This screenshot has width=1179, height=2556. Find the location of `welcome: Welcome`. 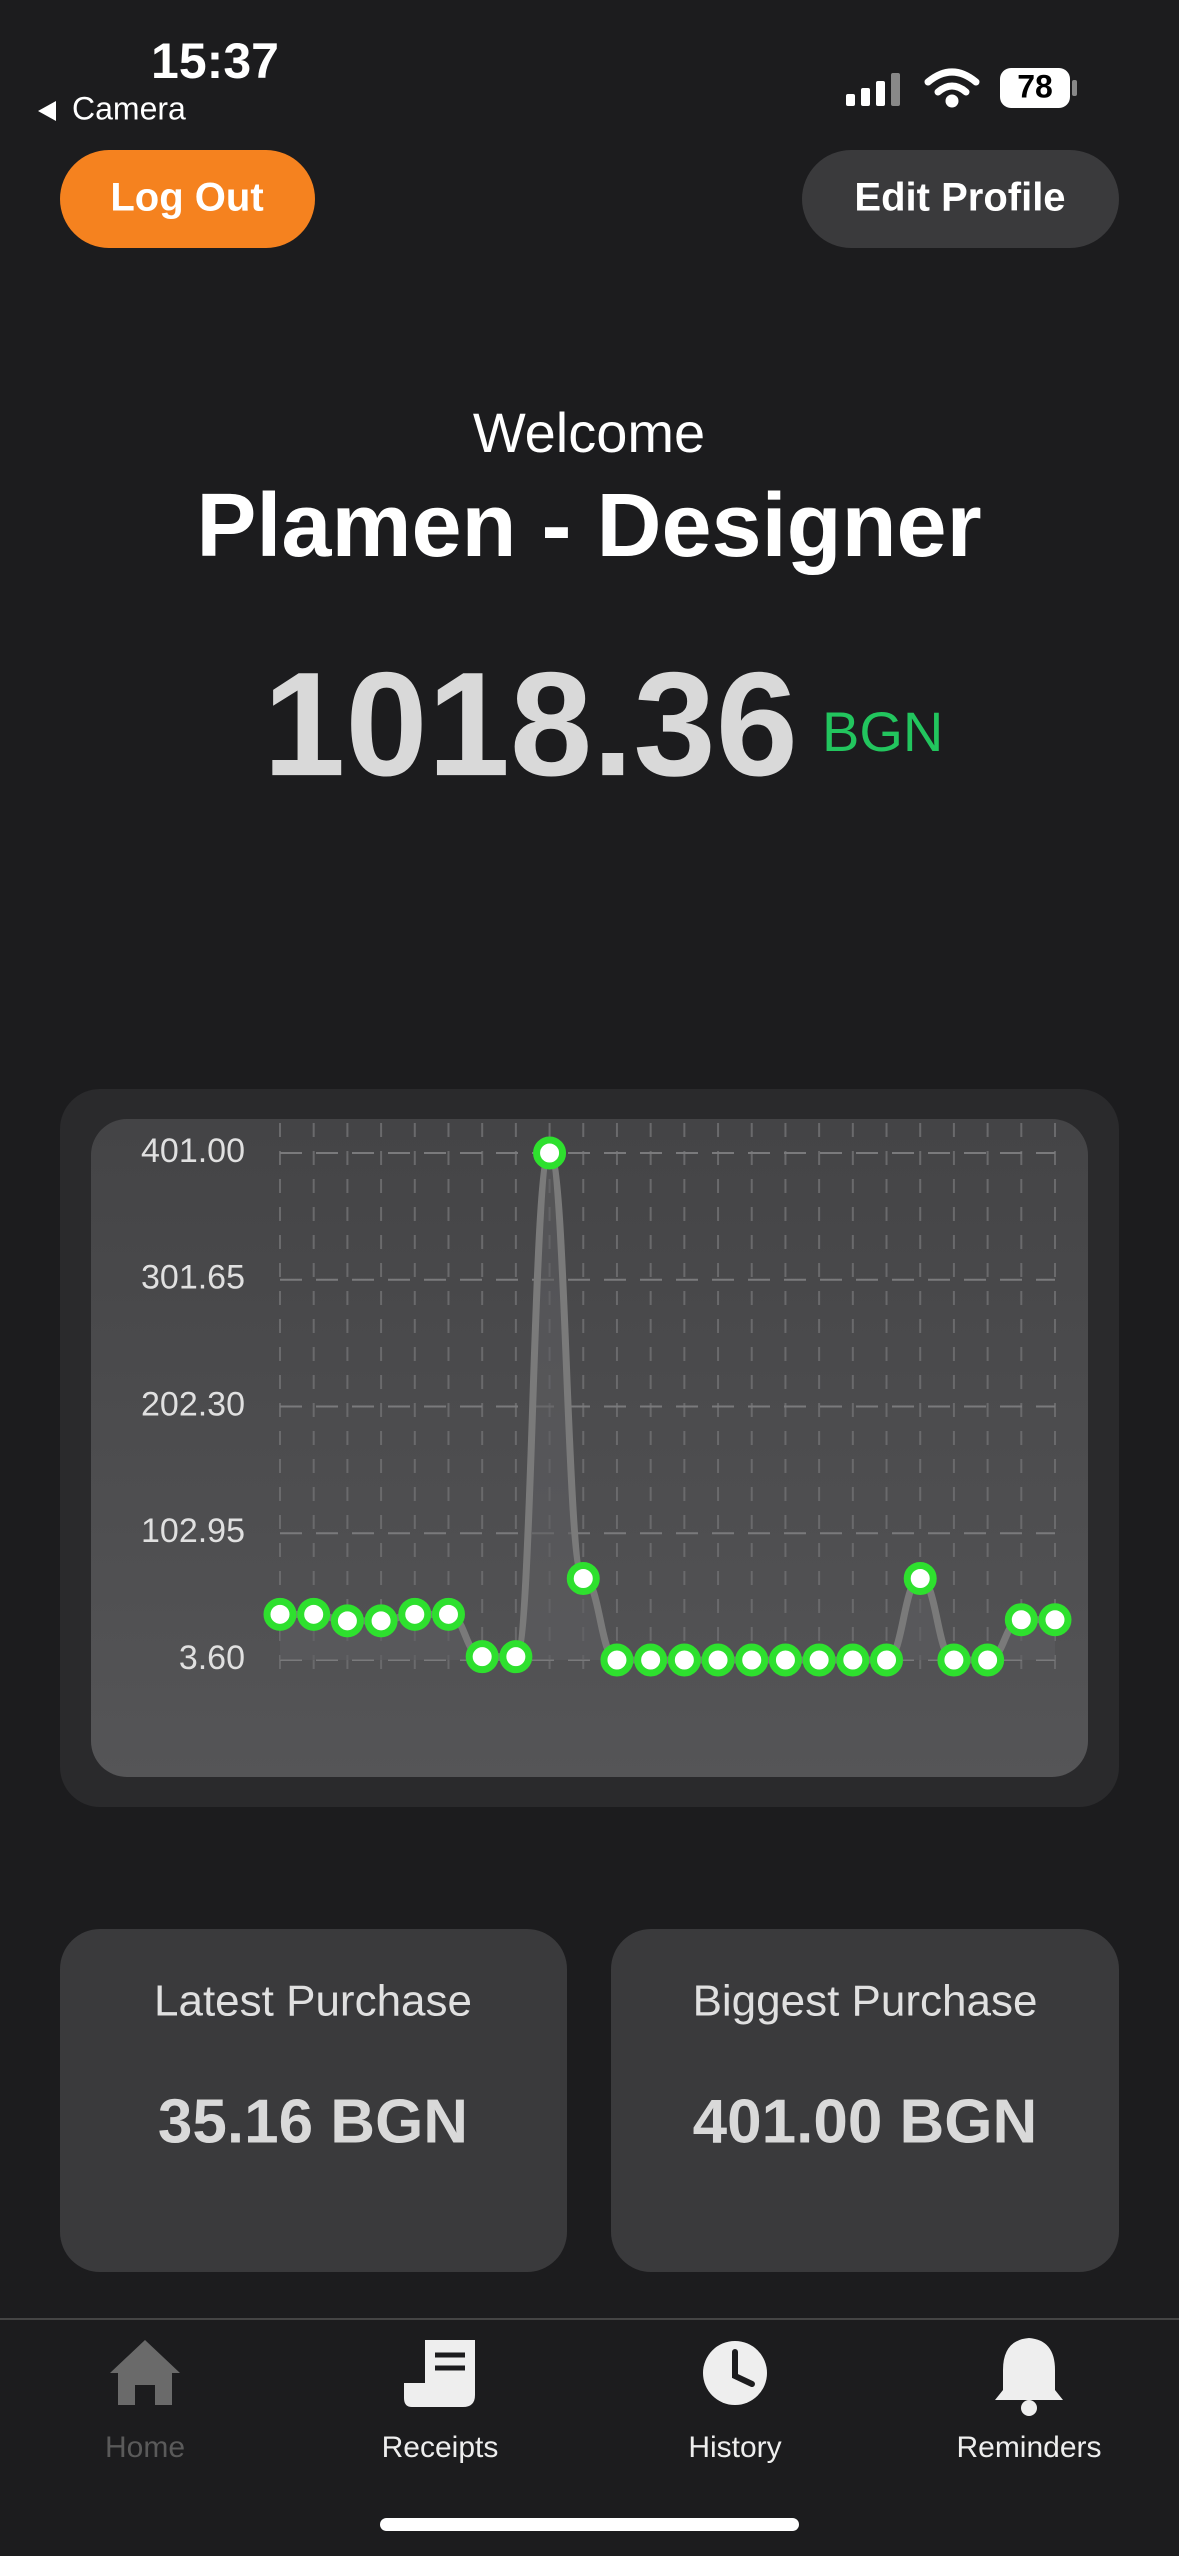

welcome: Welcome is located at coordinates (589, 432).